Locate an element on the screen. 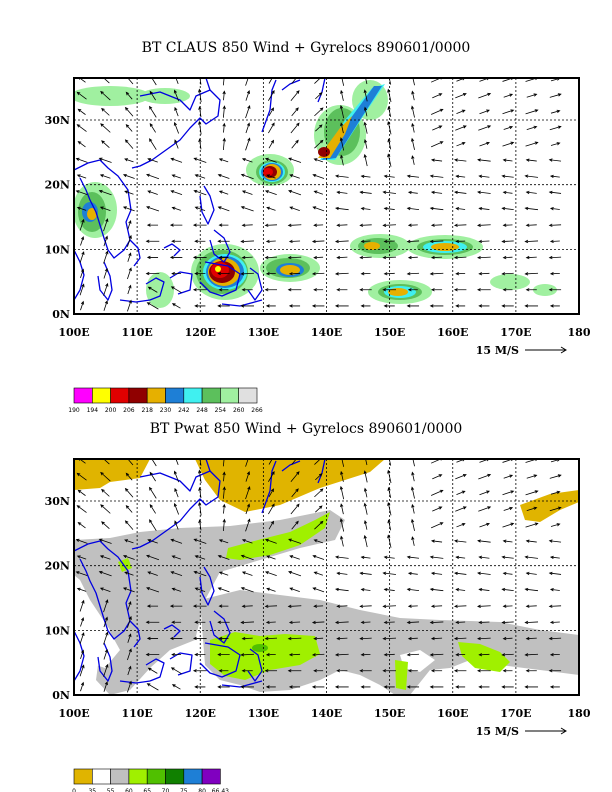  latitude-label: 10N is located at coordinates (57, 249).